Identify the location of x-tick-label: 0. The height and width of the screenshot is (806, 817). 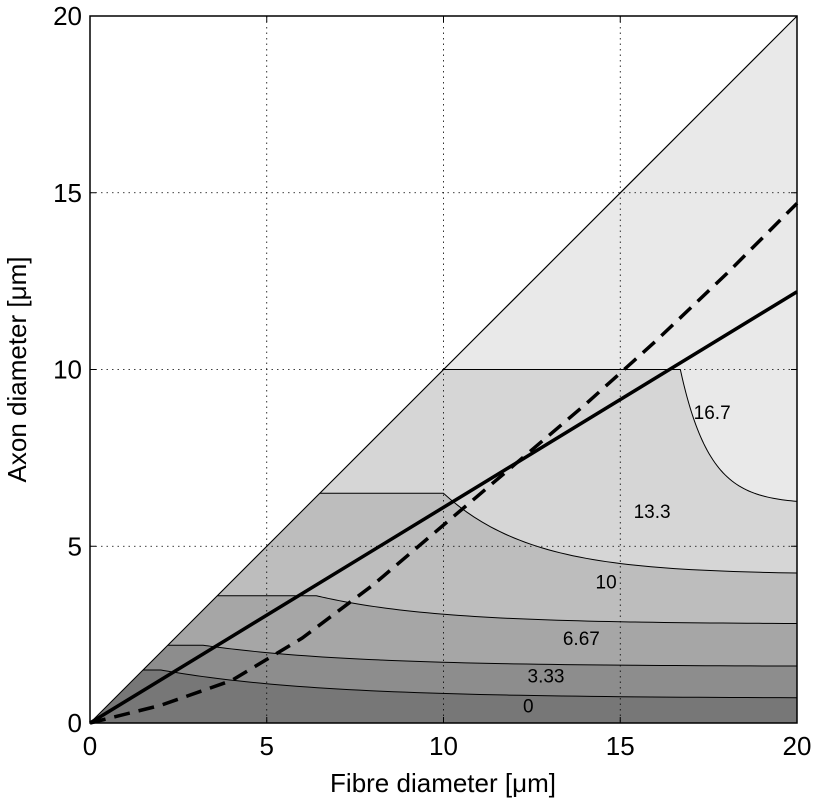
(90, 746).